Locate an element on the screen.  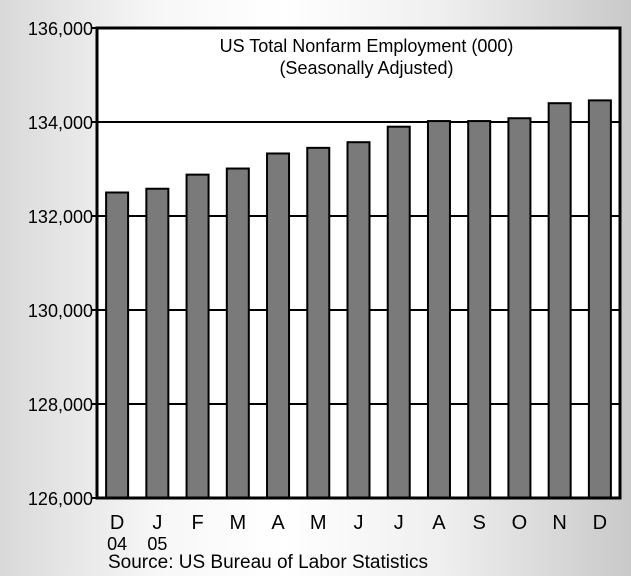
y-tick-label: 136,000 is located at coordinates (60, 29).